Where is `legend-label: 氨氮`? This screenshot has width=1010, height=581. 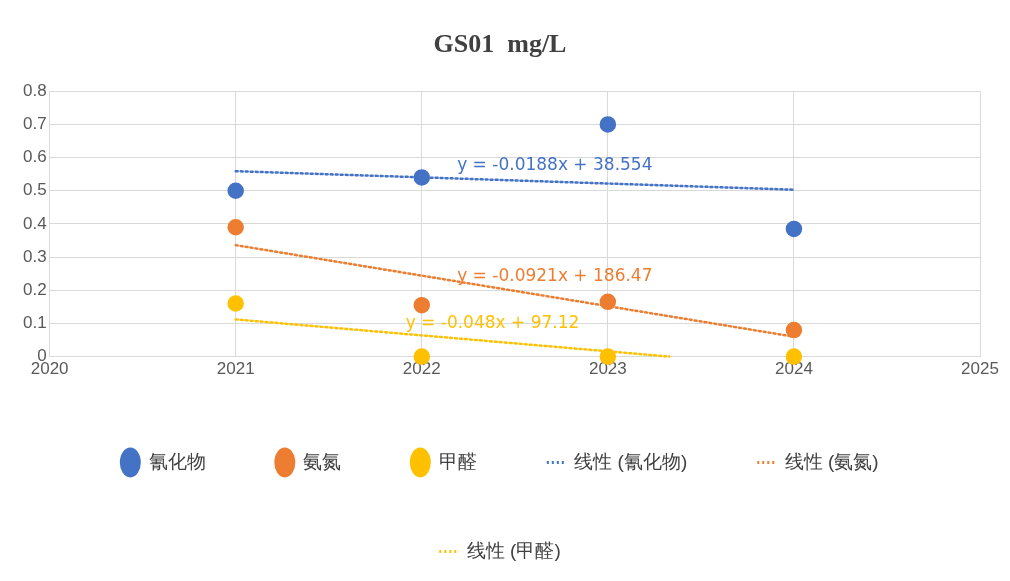
legend-label: 氨氮 is located at coordinates (322, 461).